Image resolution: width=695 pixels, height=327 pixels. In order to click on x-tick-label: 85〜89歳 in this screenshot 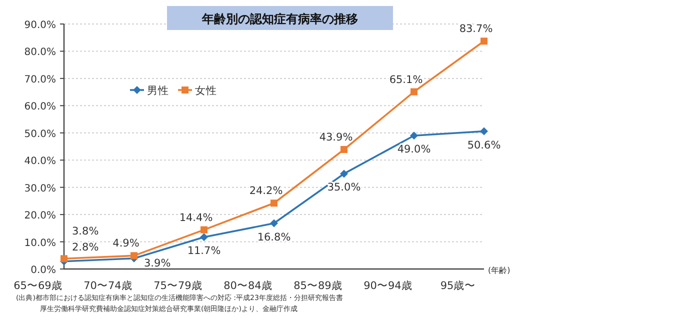, I will do `click(318, 285)`.